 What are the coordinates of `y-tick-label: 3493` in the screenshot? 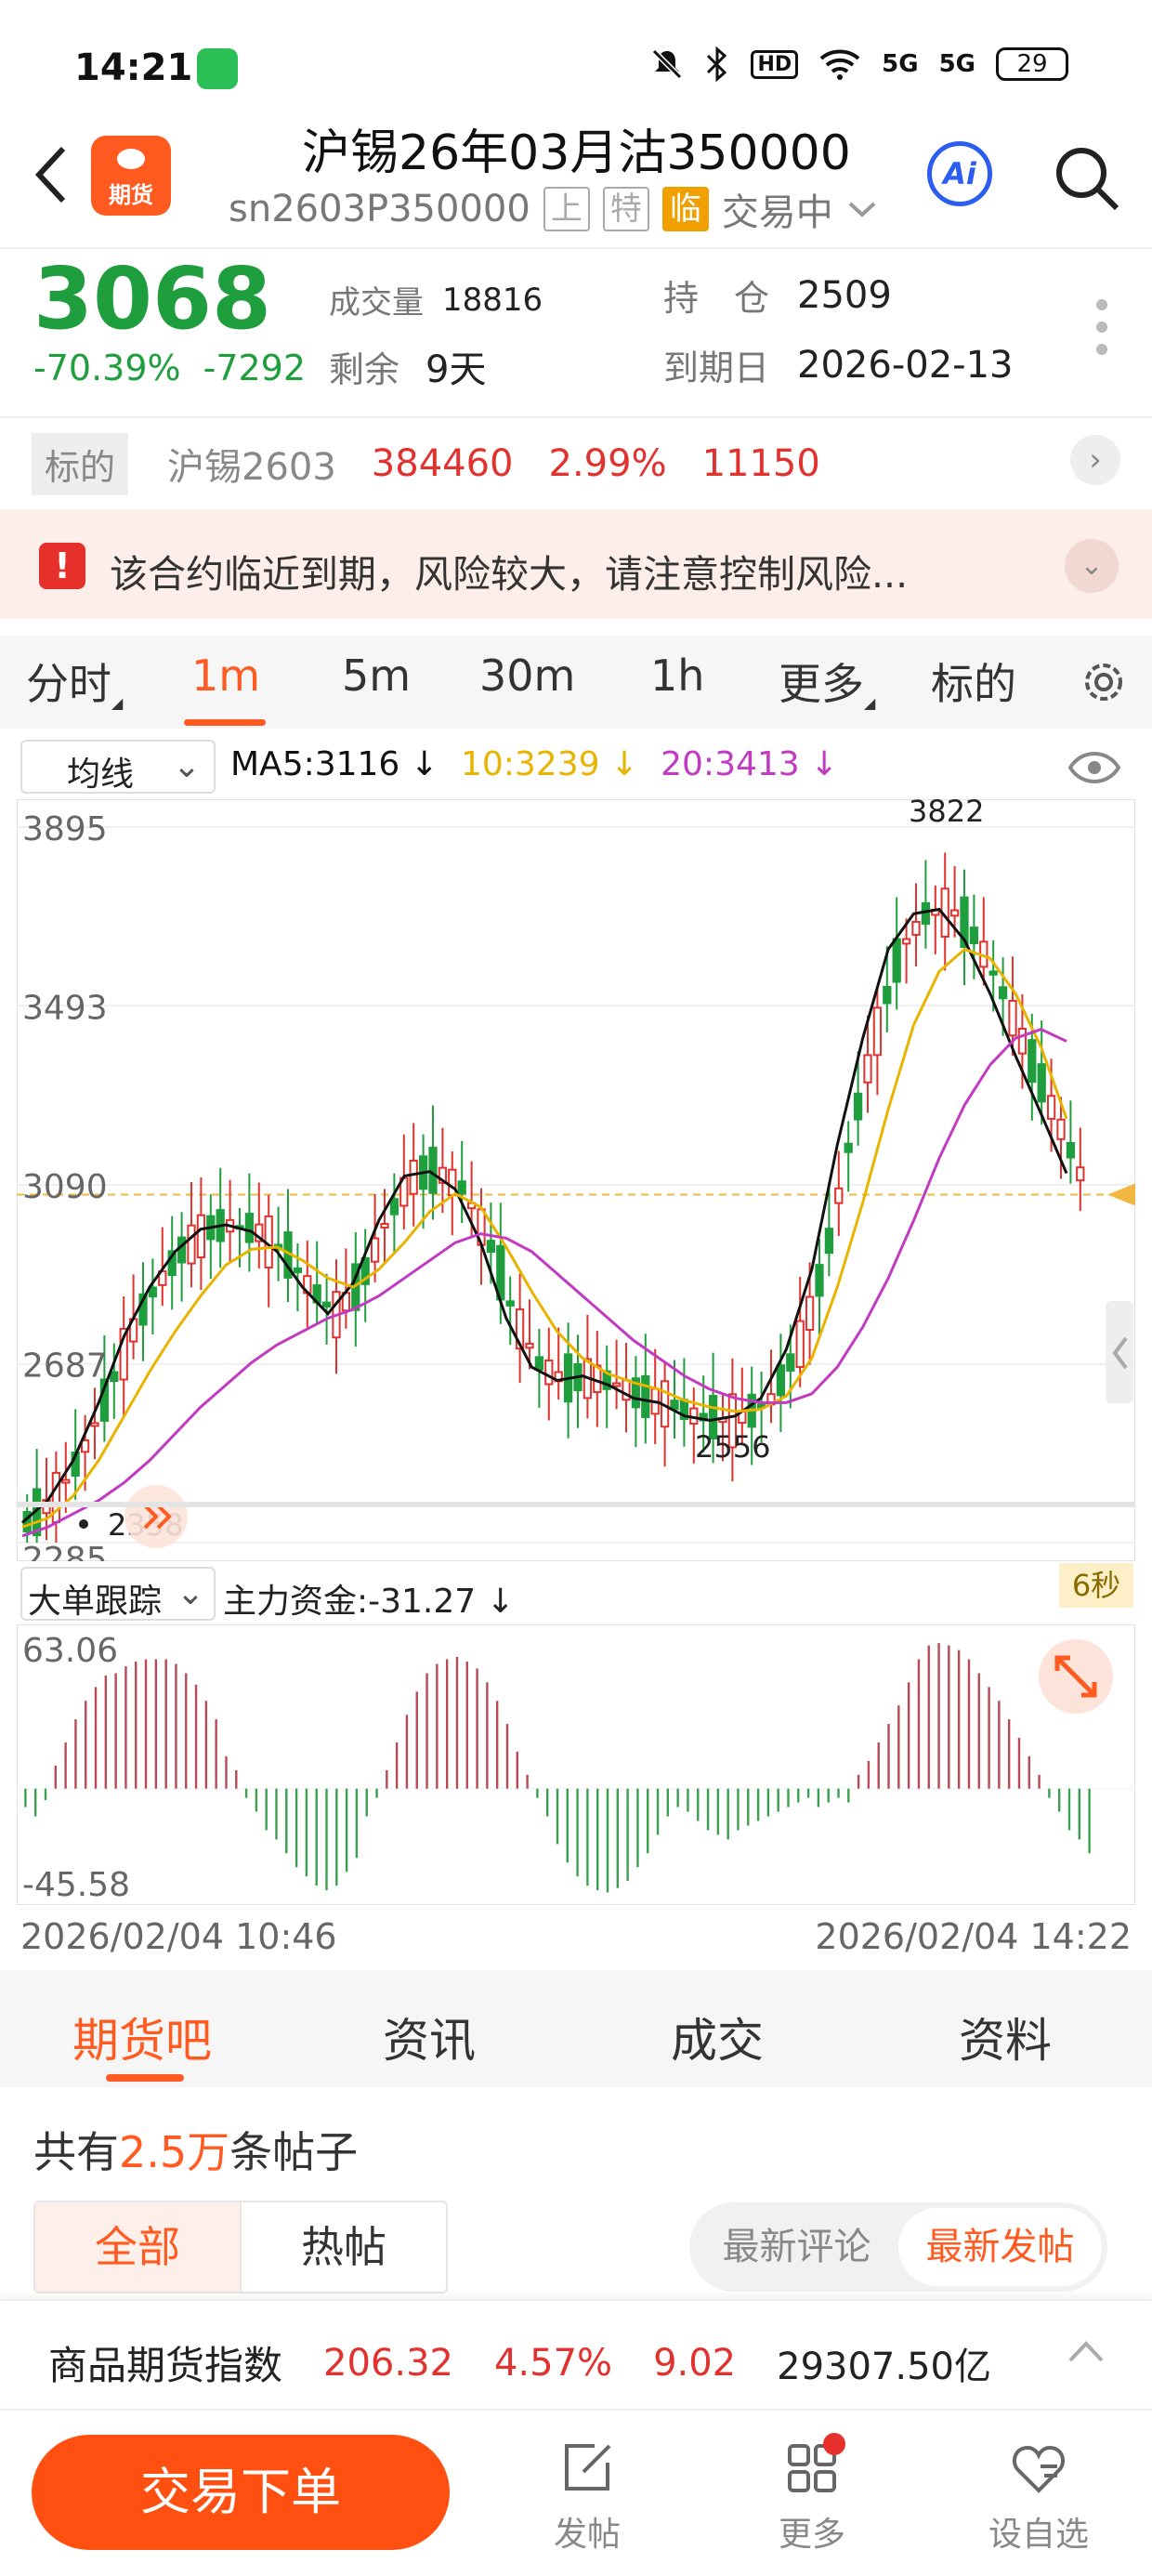 It's located at (65, 1008).